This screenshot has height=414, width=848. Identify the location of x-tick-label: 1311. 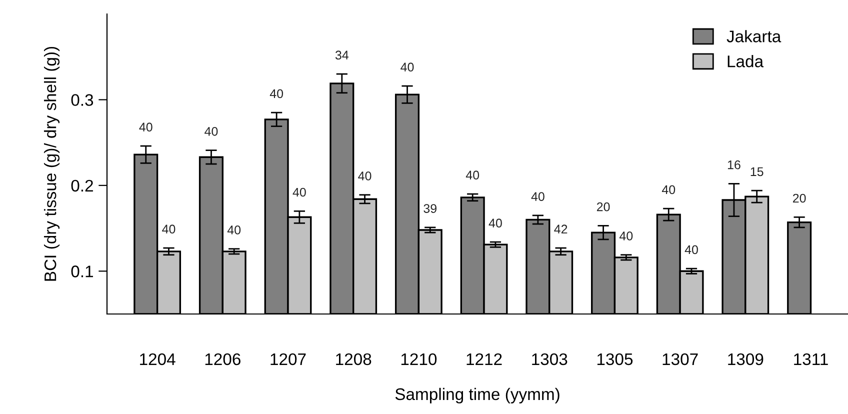
(811, 359).